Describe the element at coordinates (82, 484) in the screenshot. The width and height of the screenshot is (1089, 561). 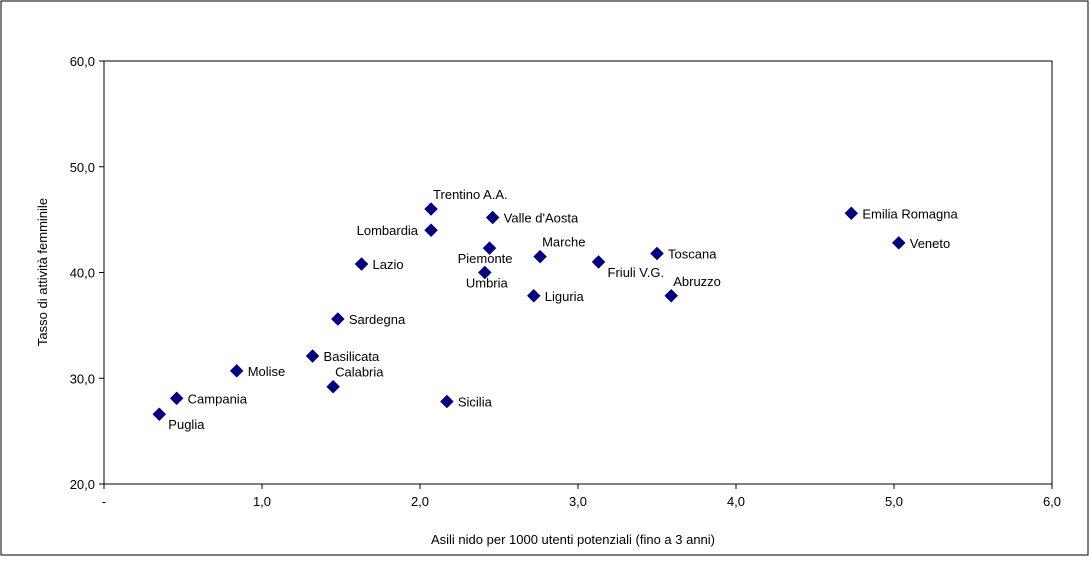
I see `y-tick-label: 20,0` at that location.